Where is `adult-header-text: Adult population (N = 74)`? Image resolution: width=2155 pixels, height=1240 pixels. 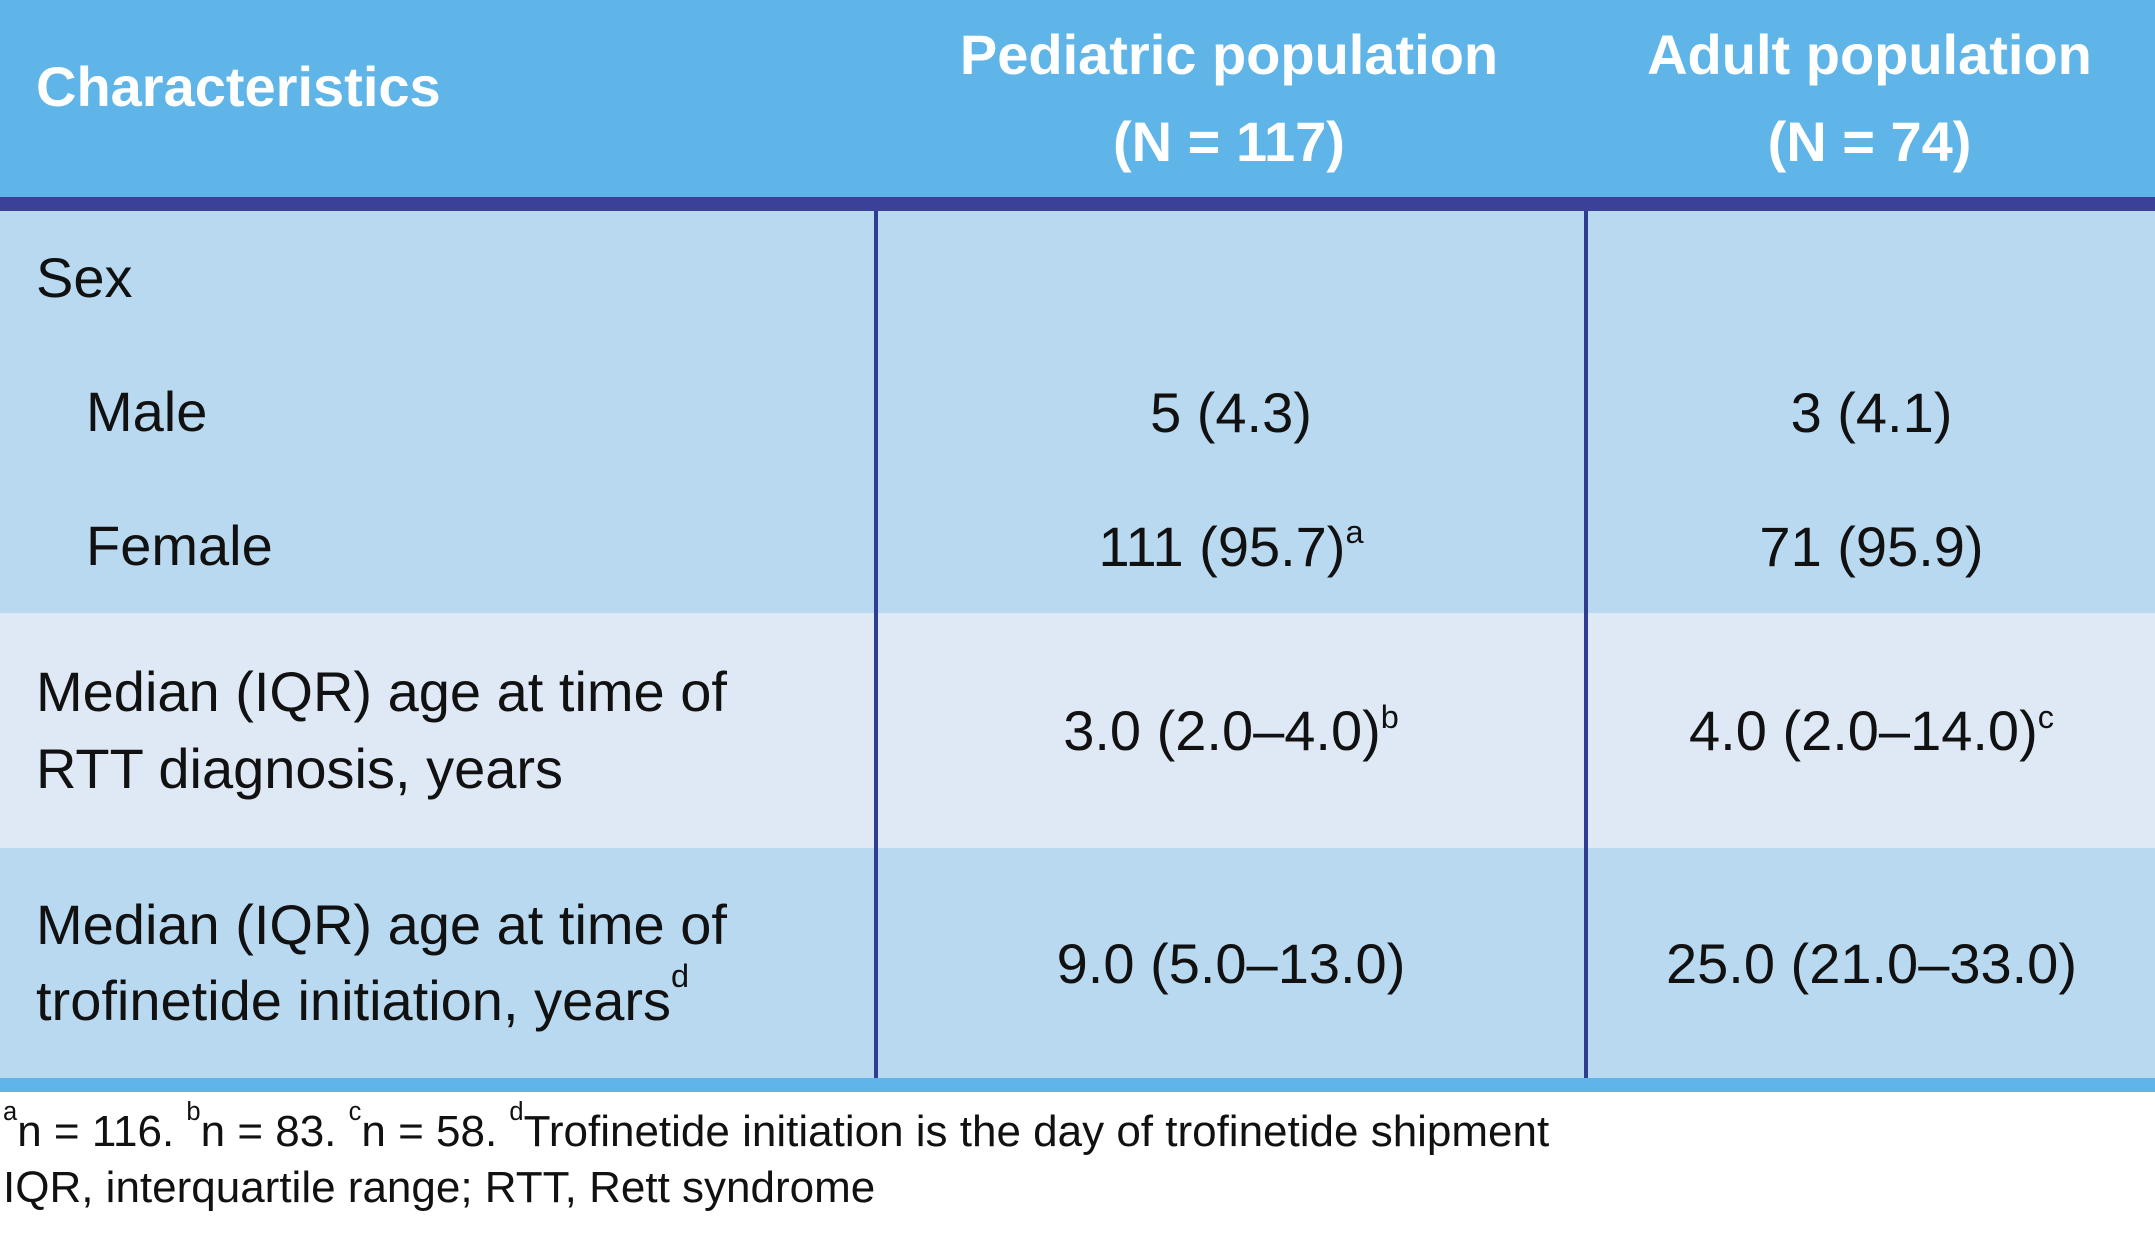 adult-header-text: Adult population (N = 74) is located at coordinates (1869, 99).